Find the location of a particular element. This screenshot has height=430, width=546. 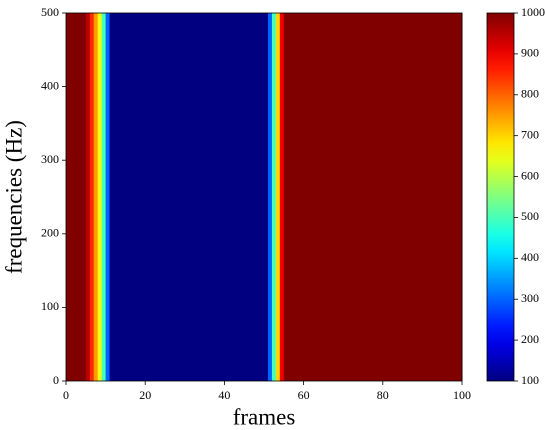

colorbar-tick-label: 700 is located at coordinates (530, 134).